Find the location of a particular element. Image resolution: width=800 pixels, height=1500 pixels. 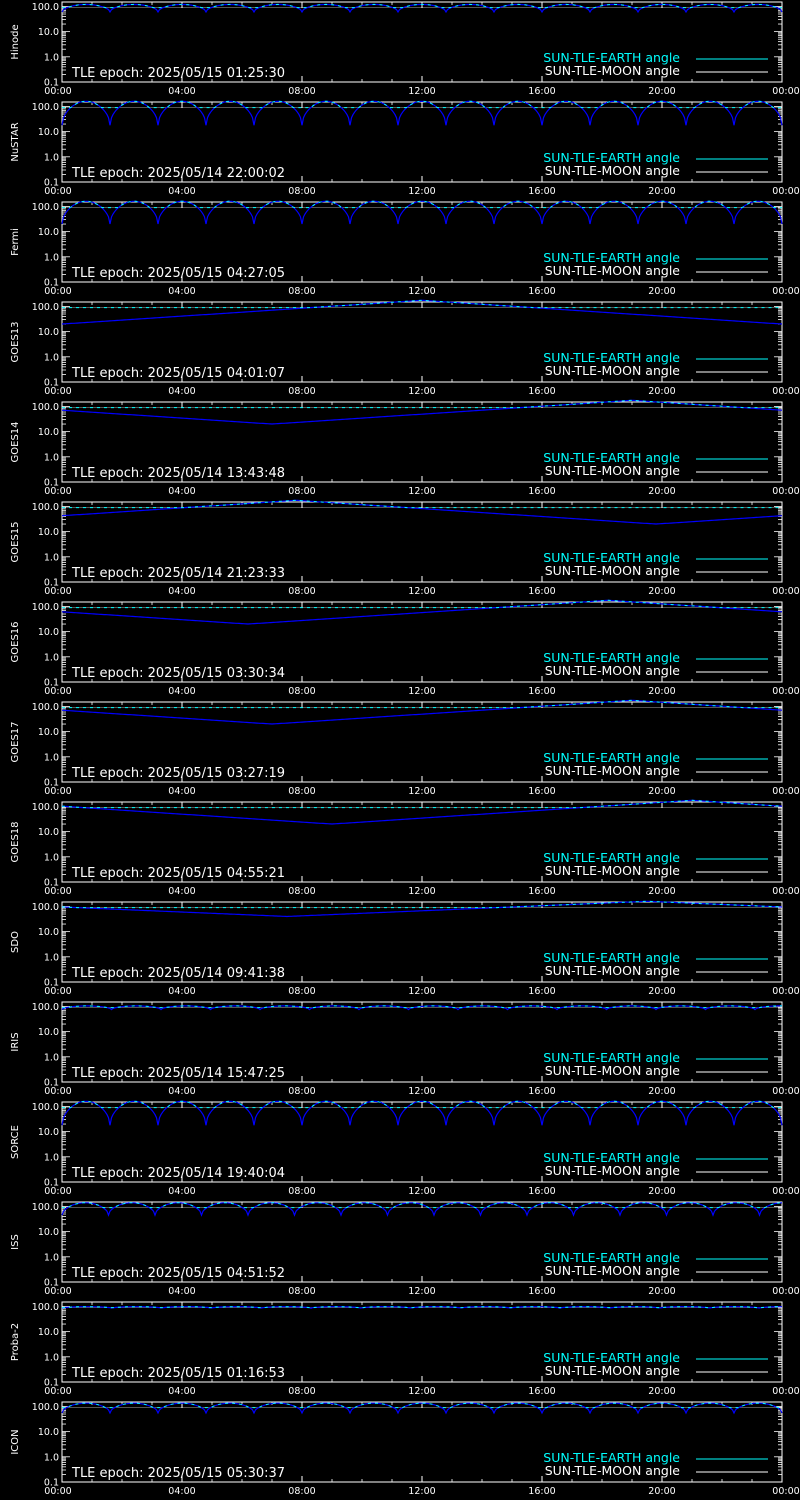

tle-epoch-label: TLE epoch: 2025/05/15 01:25:30 is located at coordinates (178, 73).